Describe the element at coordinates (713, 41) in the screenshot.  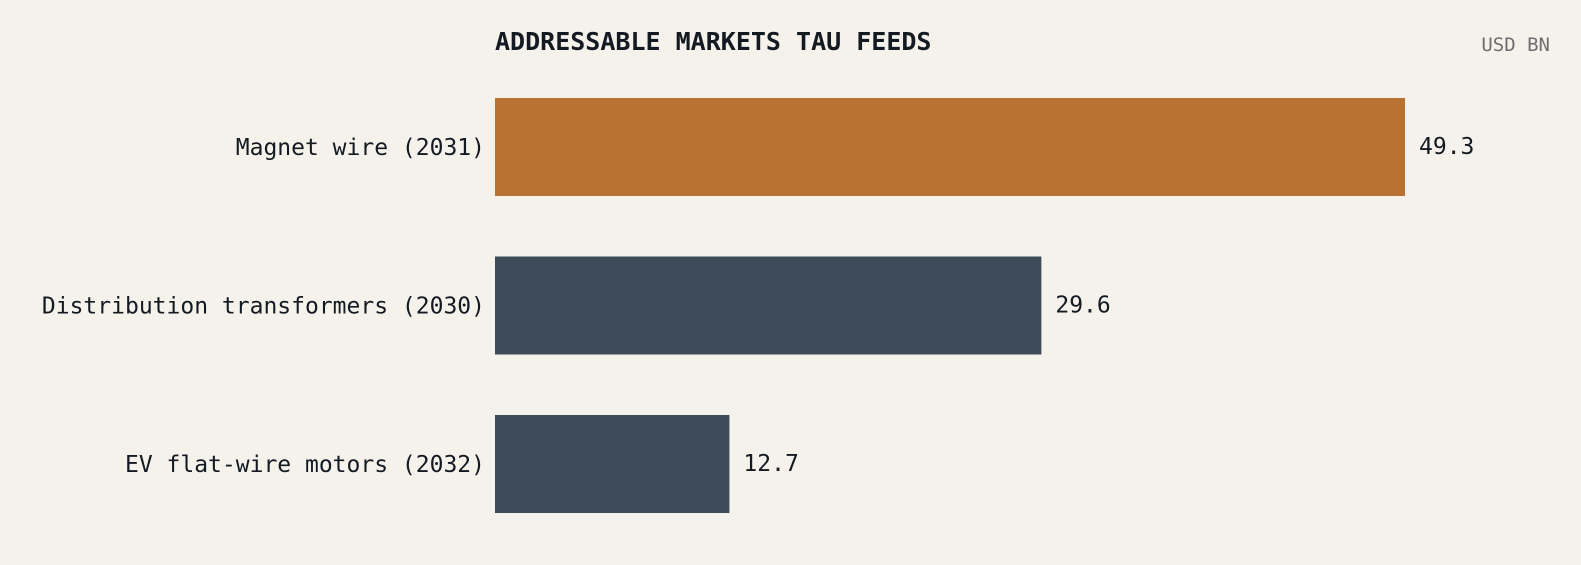
I see `chart-title: ADDRESSABLE MARKETS TAU FEEDS` at that location.